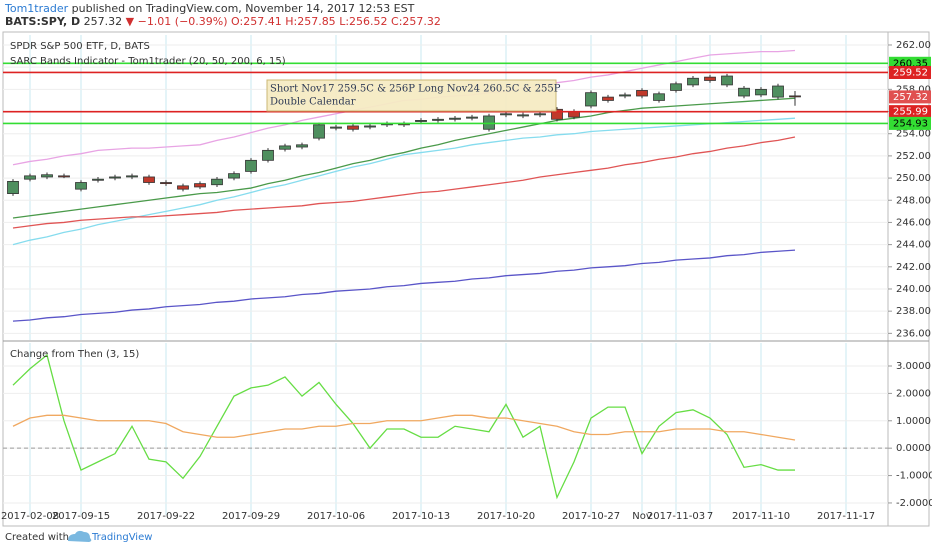 The image size is (932, 550). What do you see at coordinates (256, 21) in the screenshot?
I see `open: O:257.41` at bounding box center [256, 21].